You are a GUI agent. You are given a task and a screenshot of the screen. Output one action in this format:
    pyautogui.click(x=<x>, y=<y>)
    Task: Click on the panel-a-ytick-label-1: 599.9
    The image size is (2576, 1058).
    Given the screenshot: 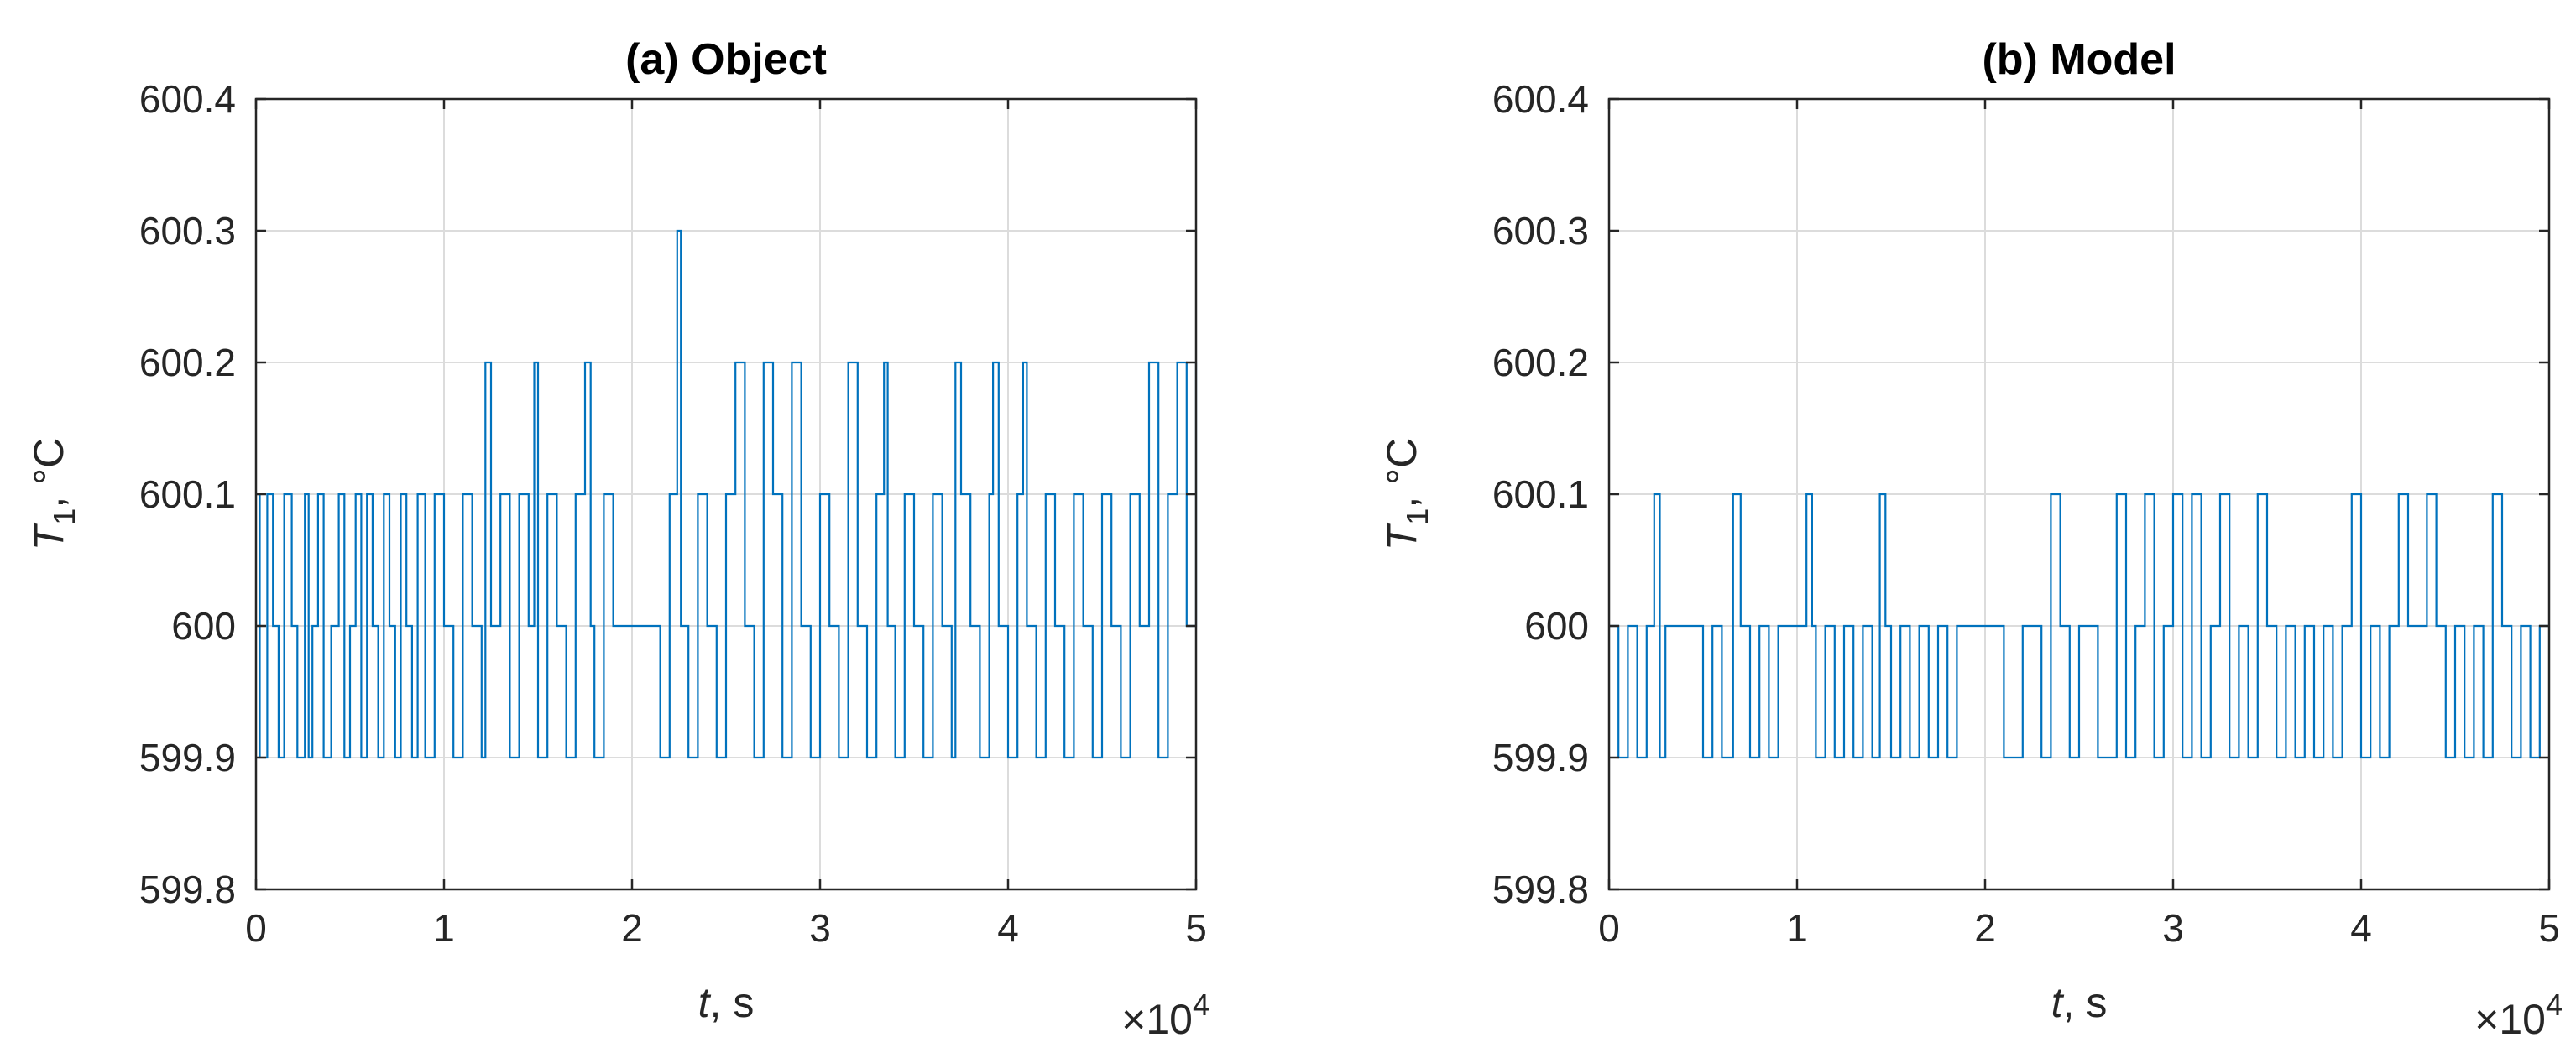 What is the action you would take?
    pyautogui.click(x=187, y=757)
    